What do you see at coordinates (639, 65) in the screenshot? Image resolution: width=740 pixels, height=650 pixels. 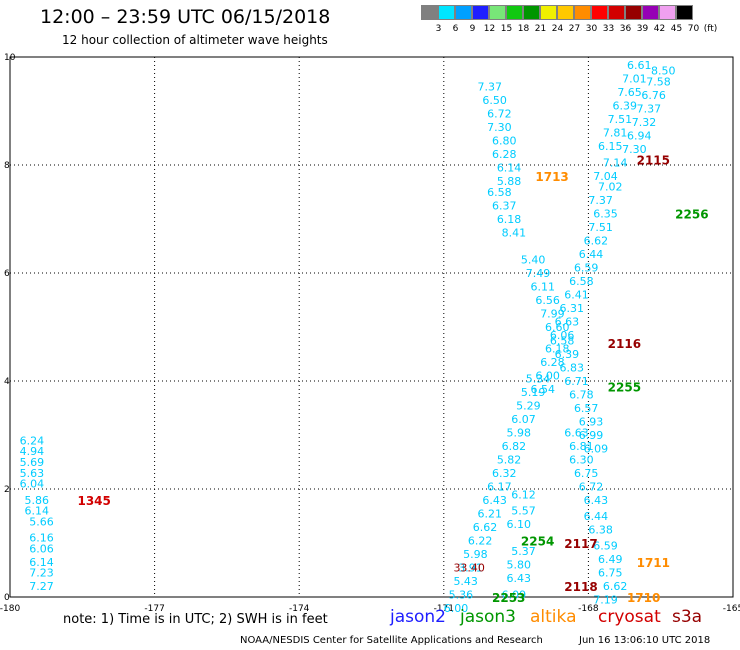 I see `wave-height-point: 6.61` at bounding box center [639, 65].